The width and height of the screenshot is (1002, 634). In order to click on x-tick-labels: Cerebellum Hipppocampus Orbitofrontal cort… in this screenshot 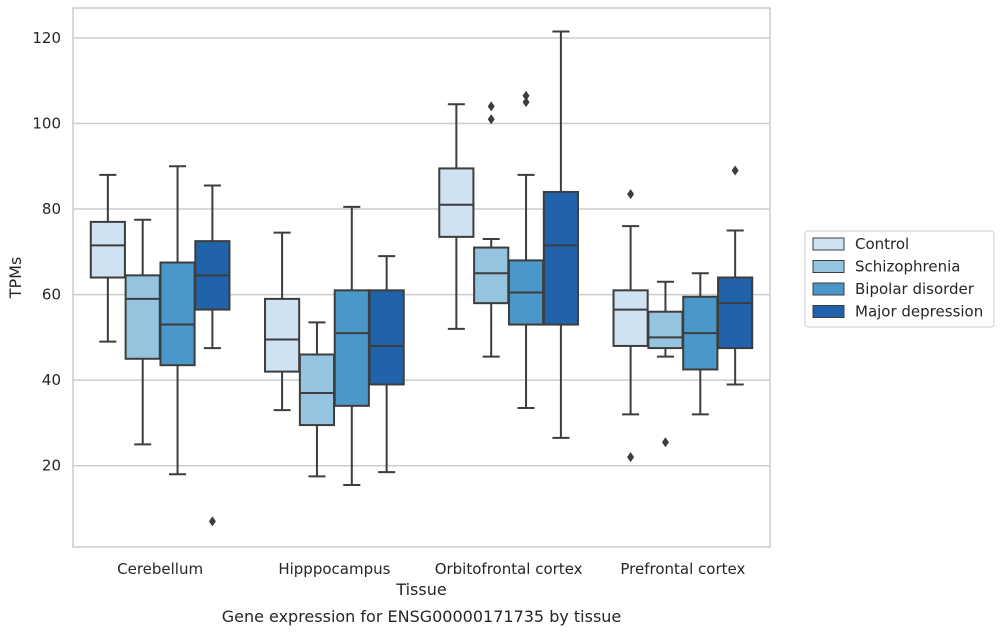, I will do `click(431, 569)`.